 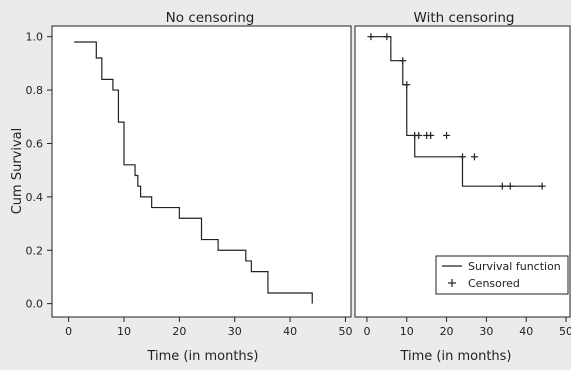 I want to click on y-axis-title: Cum Survival, so click(x=17, y=171).